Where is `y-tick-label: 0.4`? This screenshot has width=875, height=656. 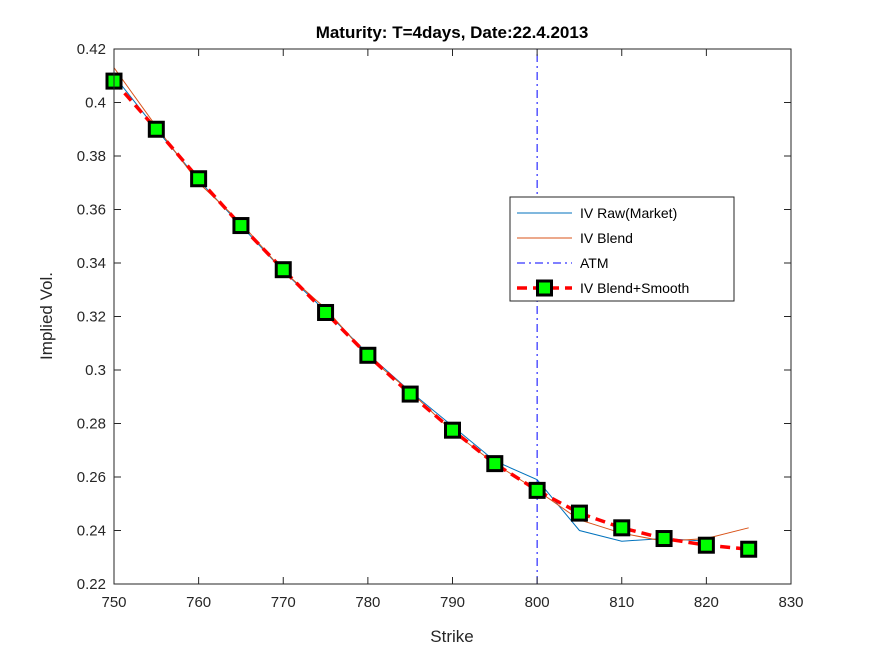
y-tick-label: 0.4 is located at coordinates (95, 103).